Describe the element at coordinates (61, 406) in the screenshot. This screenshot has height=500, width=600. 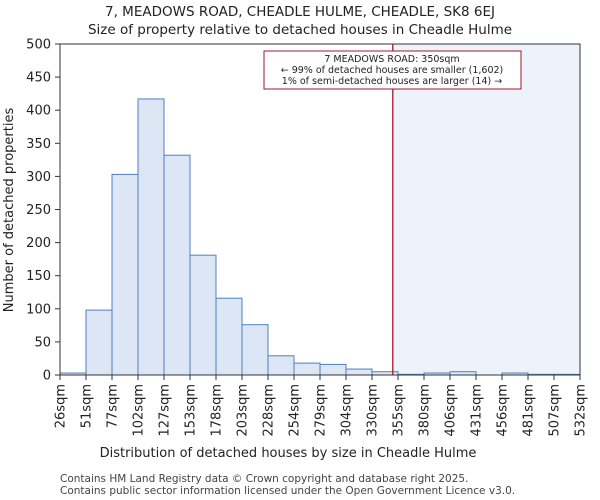
I see `x-tick-label: 26sqm` at that location.